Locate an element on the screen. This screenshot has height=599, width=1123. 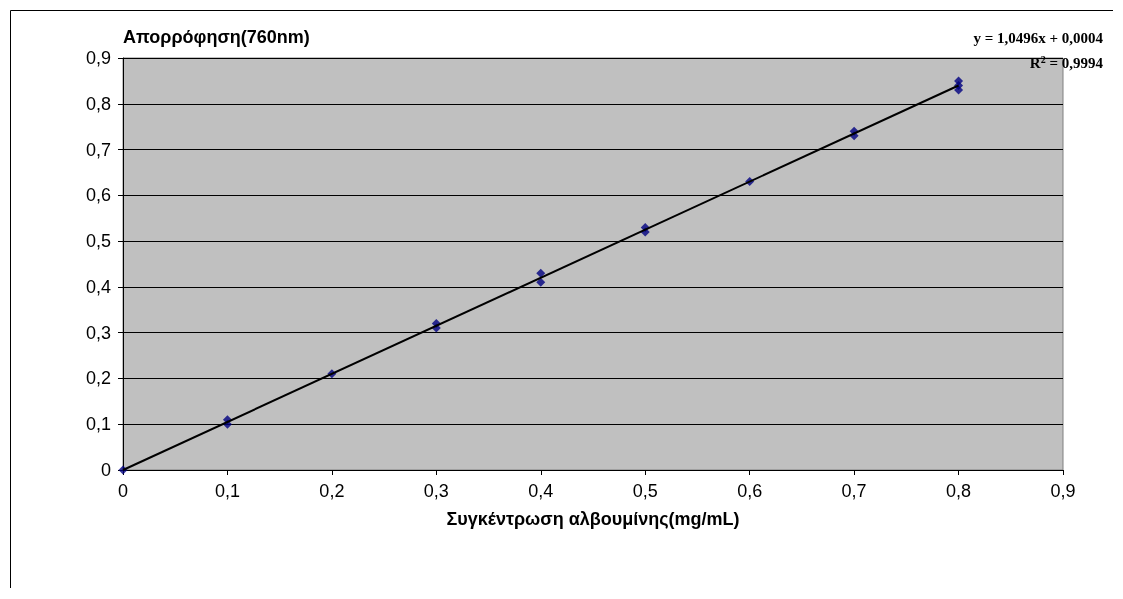
x-tick-label: 0,7 is located at coordinates (854, 491).